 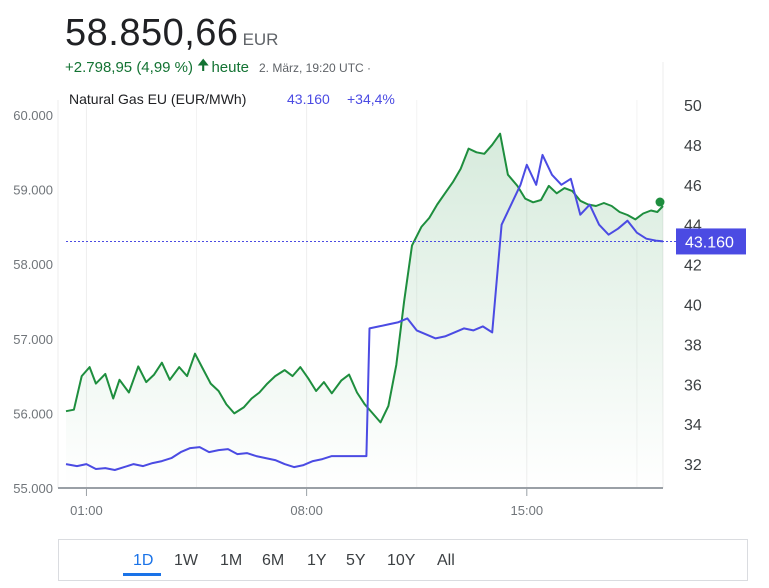 What do you see at coordinates (33, 264) in the screenshot?
I see `left-tick-label: 58.000` at bounding box center [33, 264].